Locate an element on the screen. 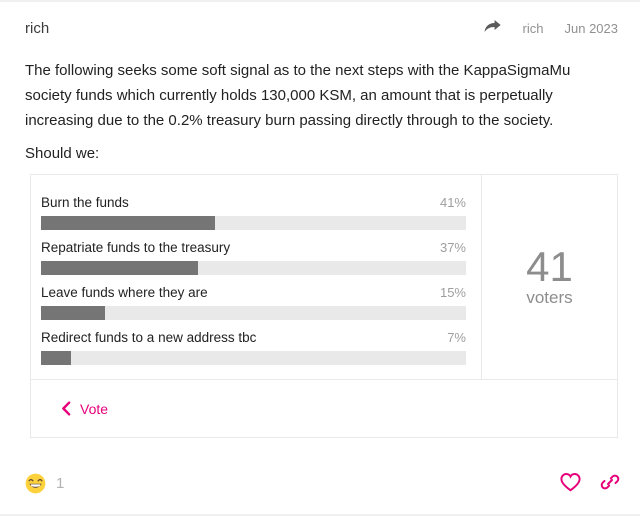 This screenshot has height=516, width=640. link-icon is located at coordinates (610, 483).